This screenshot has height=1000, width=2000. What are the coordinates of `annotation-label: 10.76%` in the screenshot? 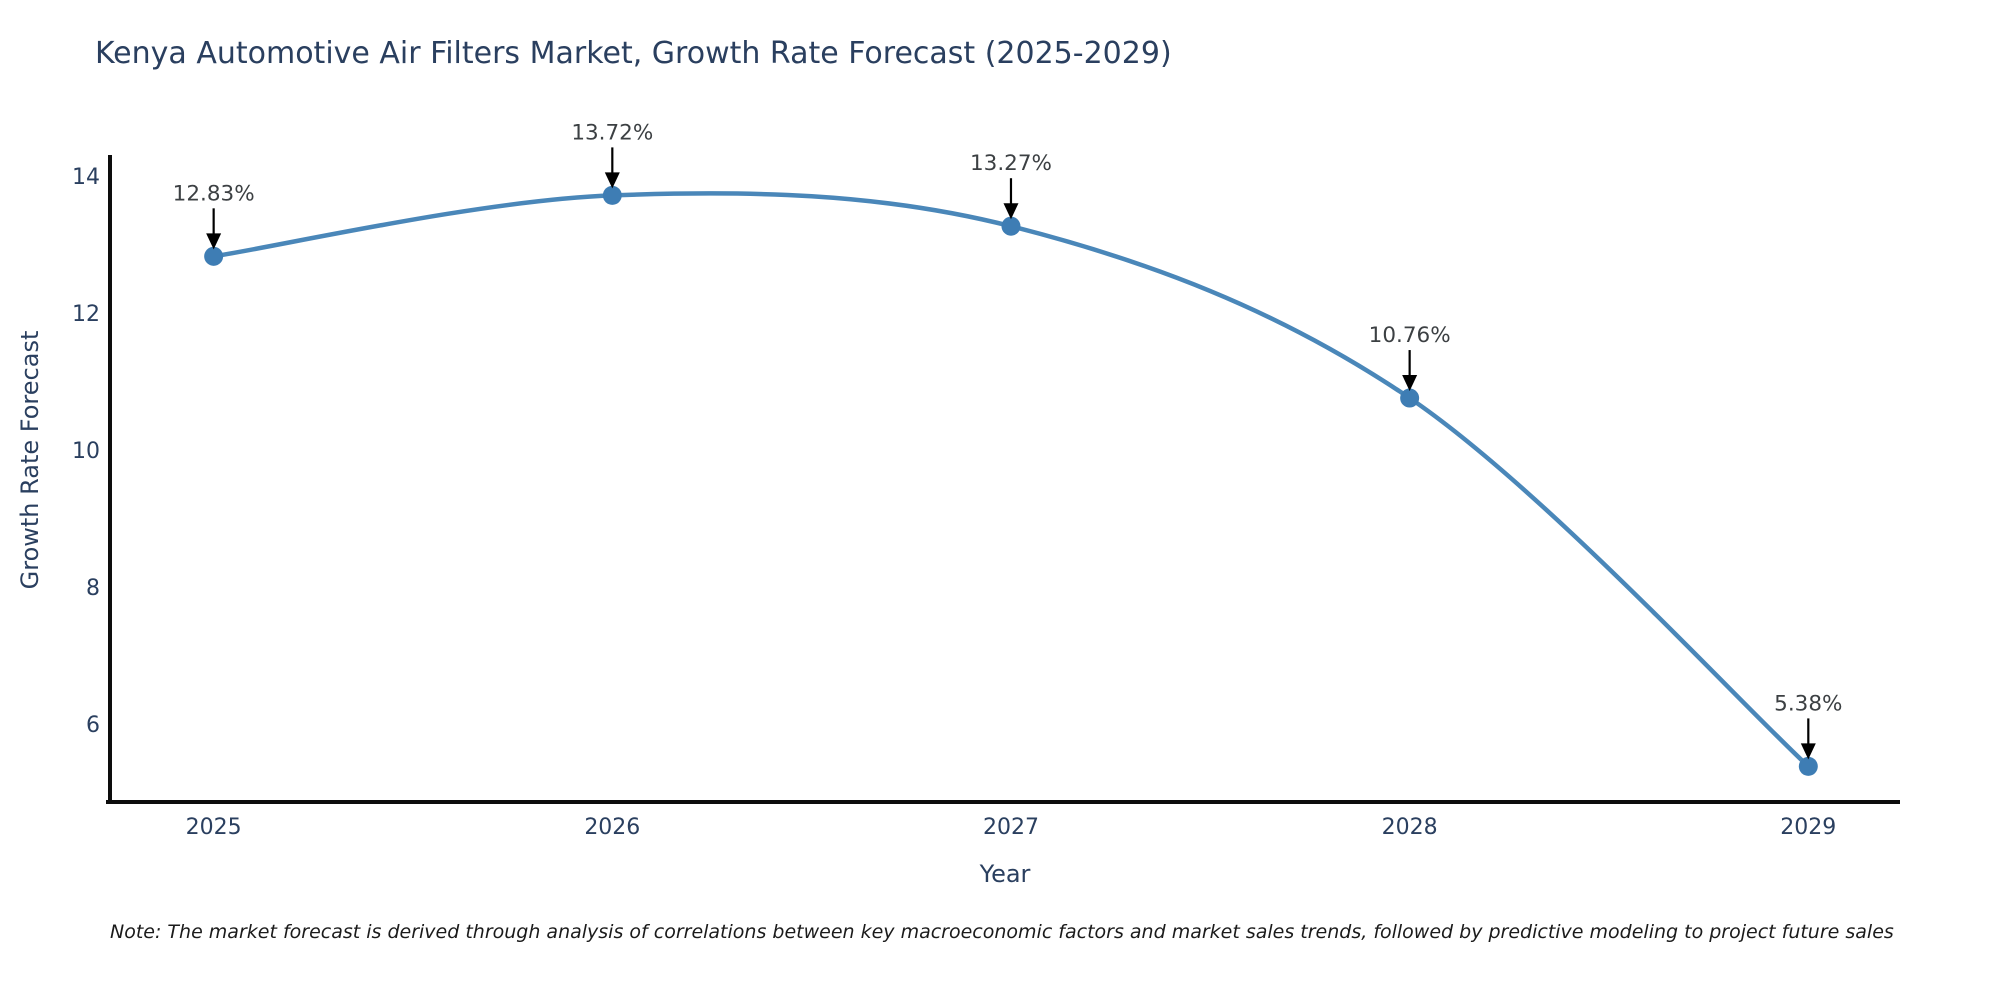 It's located at (1410, 335).